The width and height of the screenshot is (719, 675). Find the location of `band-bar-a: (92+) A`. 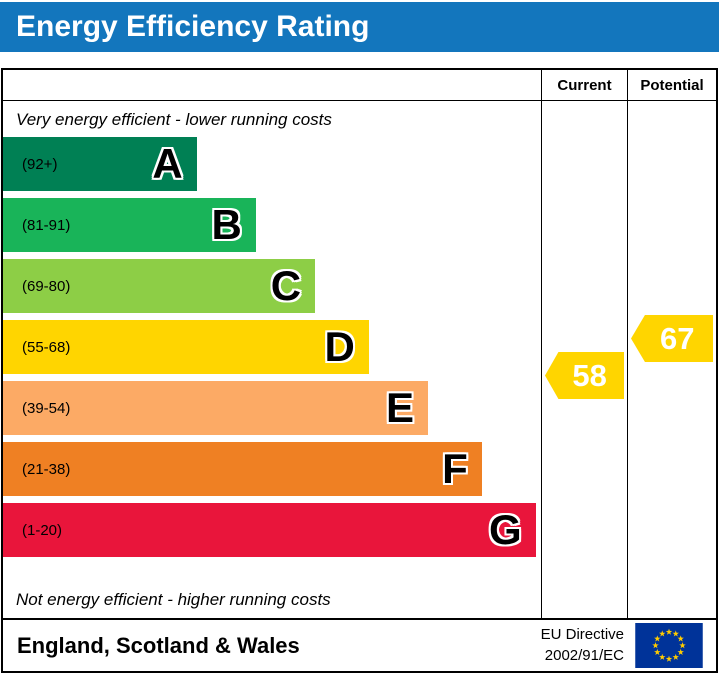

band-bar-a: (92+) A is located at coordinates (100, 164).